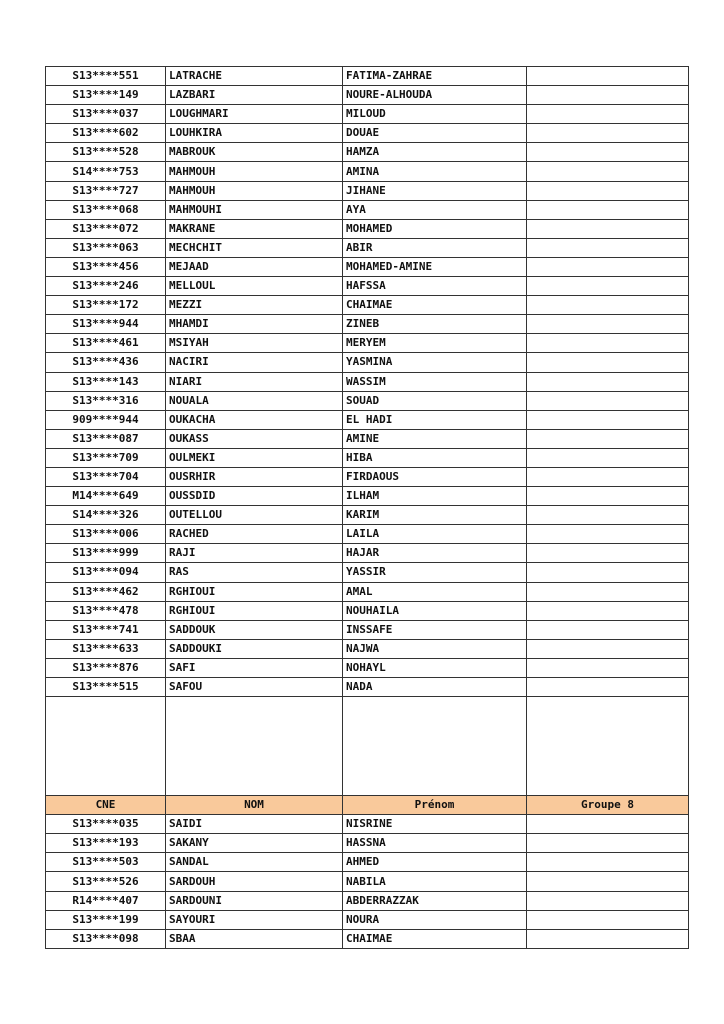 Image resolution: width=724 pixels, height=1024 pixels. Describe the element at coordinates (105, 805) in the screenshot. I see `header-cne: CNE` at that location.